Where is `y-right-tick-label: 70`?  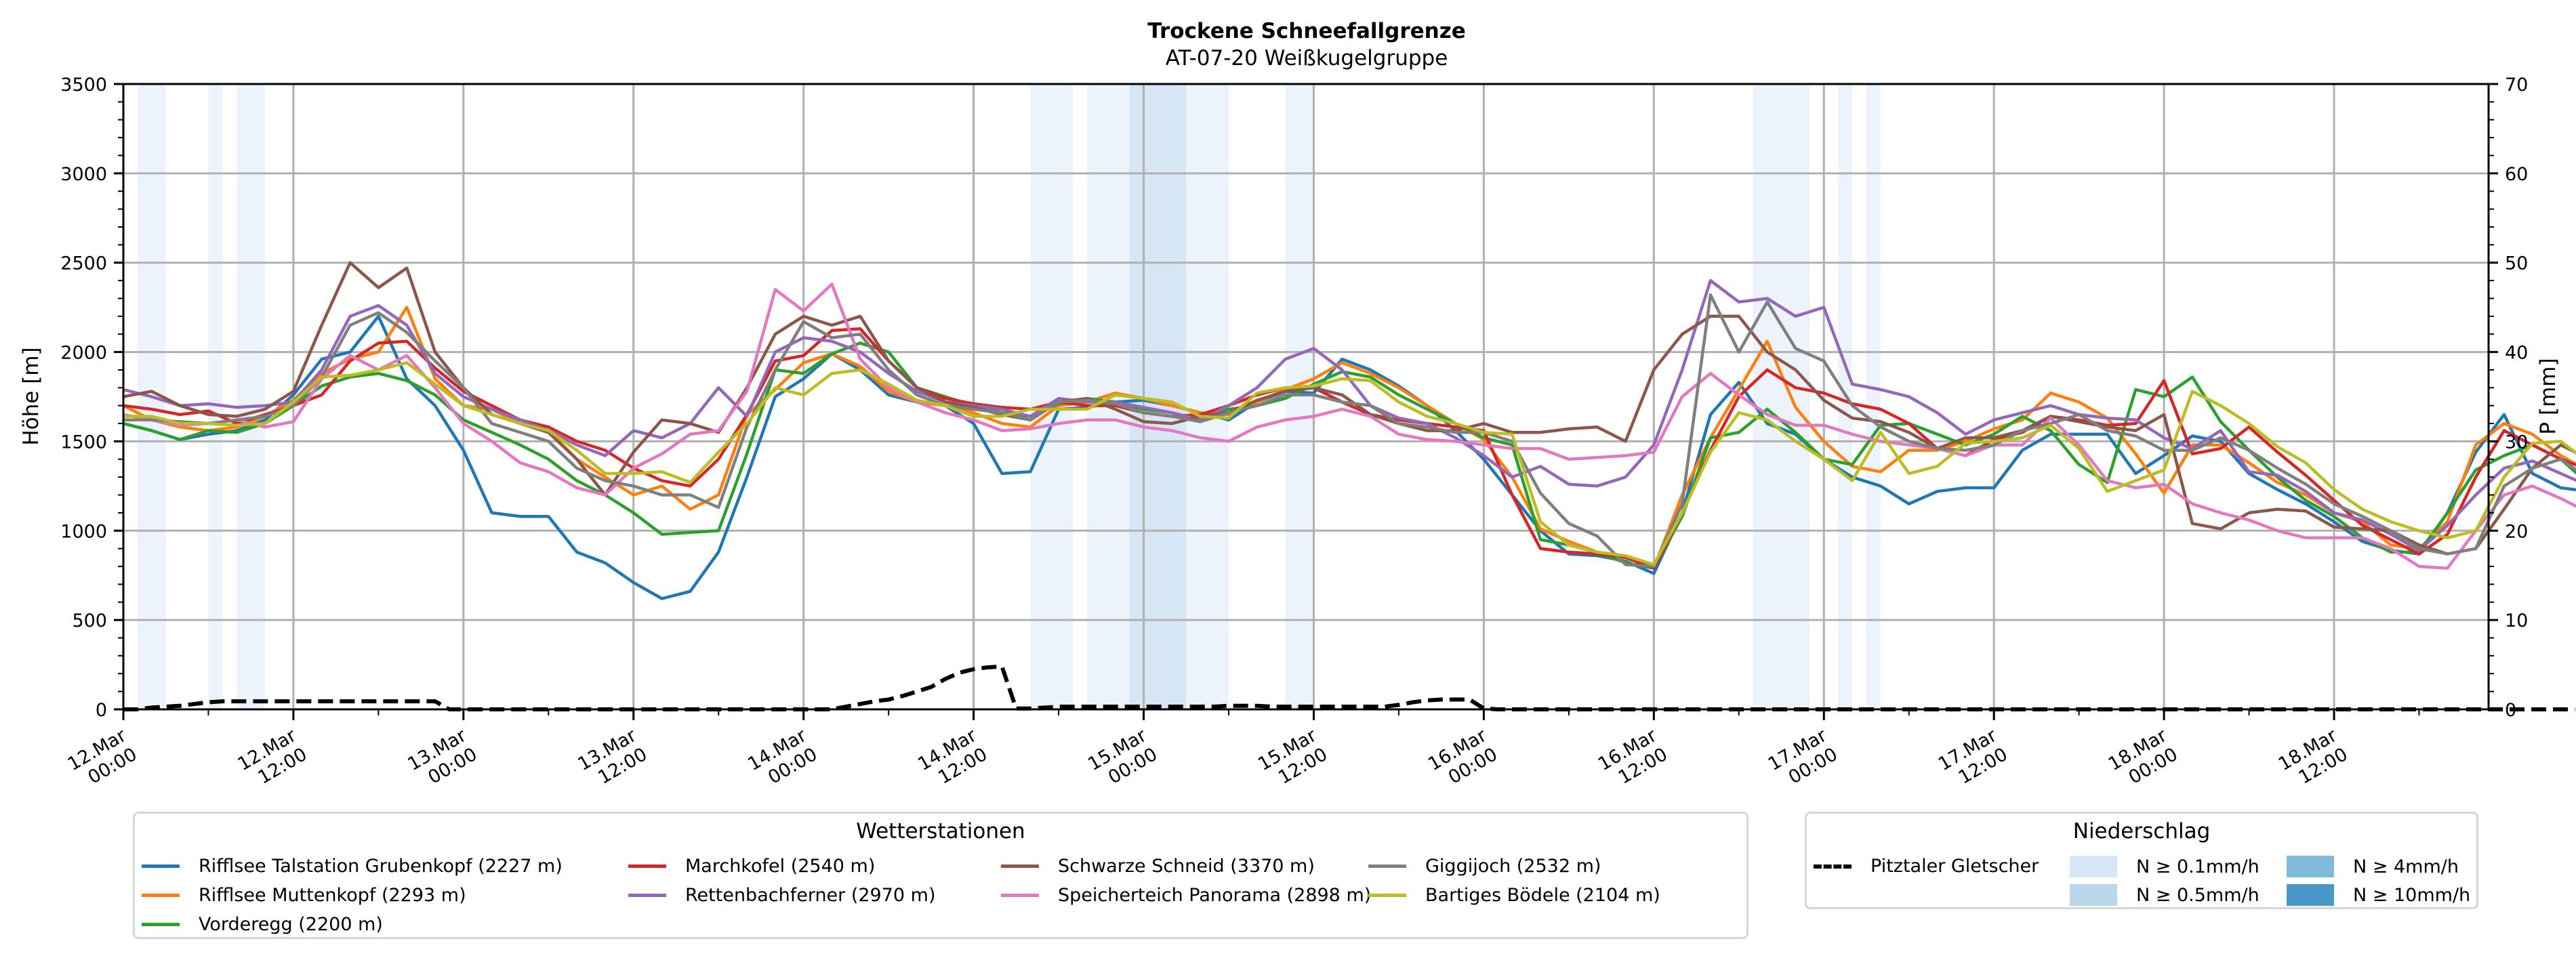
y-right-tick-label: 70 is located at coordinates (2517, 85).